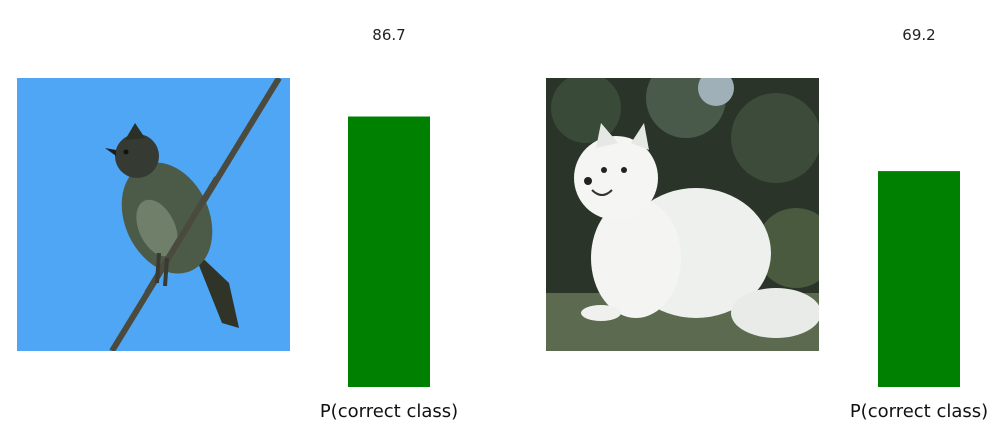 The width and height of the screenshot is (1000, 441). Describe the element at coordinates (388, 35) in the screenshot. I see `value-label: 86.7` at that location.